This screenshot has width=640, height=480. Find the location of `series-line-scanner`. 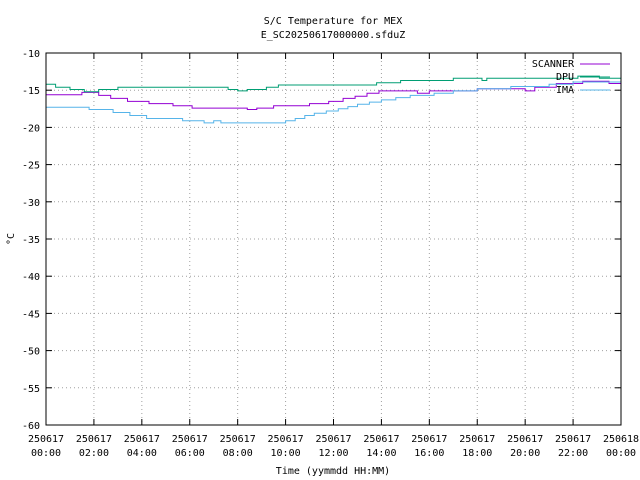

series-line-scanner is located at coordinates (333, 95).